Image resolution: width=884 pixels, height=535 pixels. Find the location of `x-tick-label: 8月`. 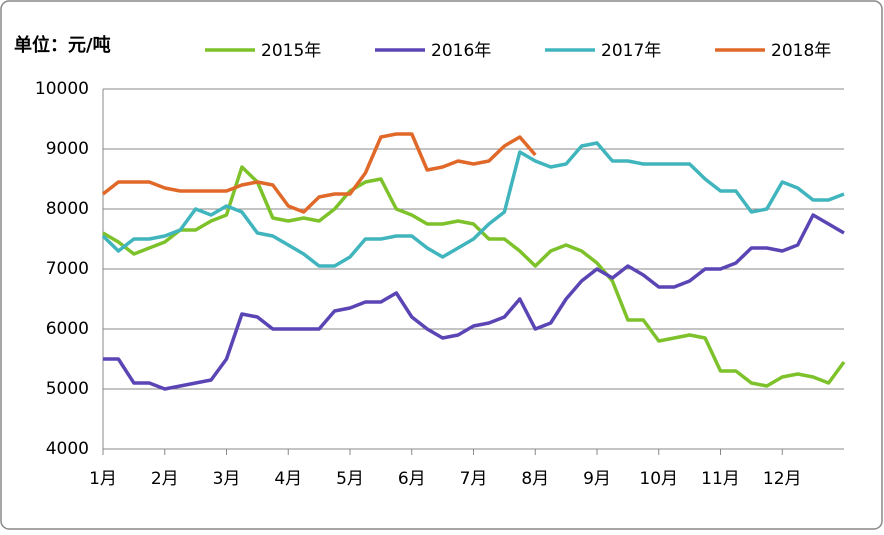

x-tick-label: 8月 is located at coordinates (535, 479).